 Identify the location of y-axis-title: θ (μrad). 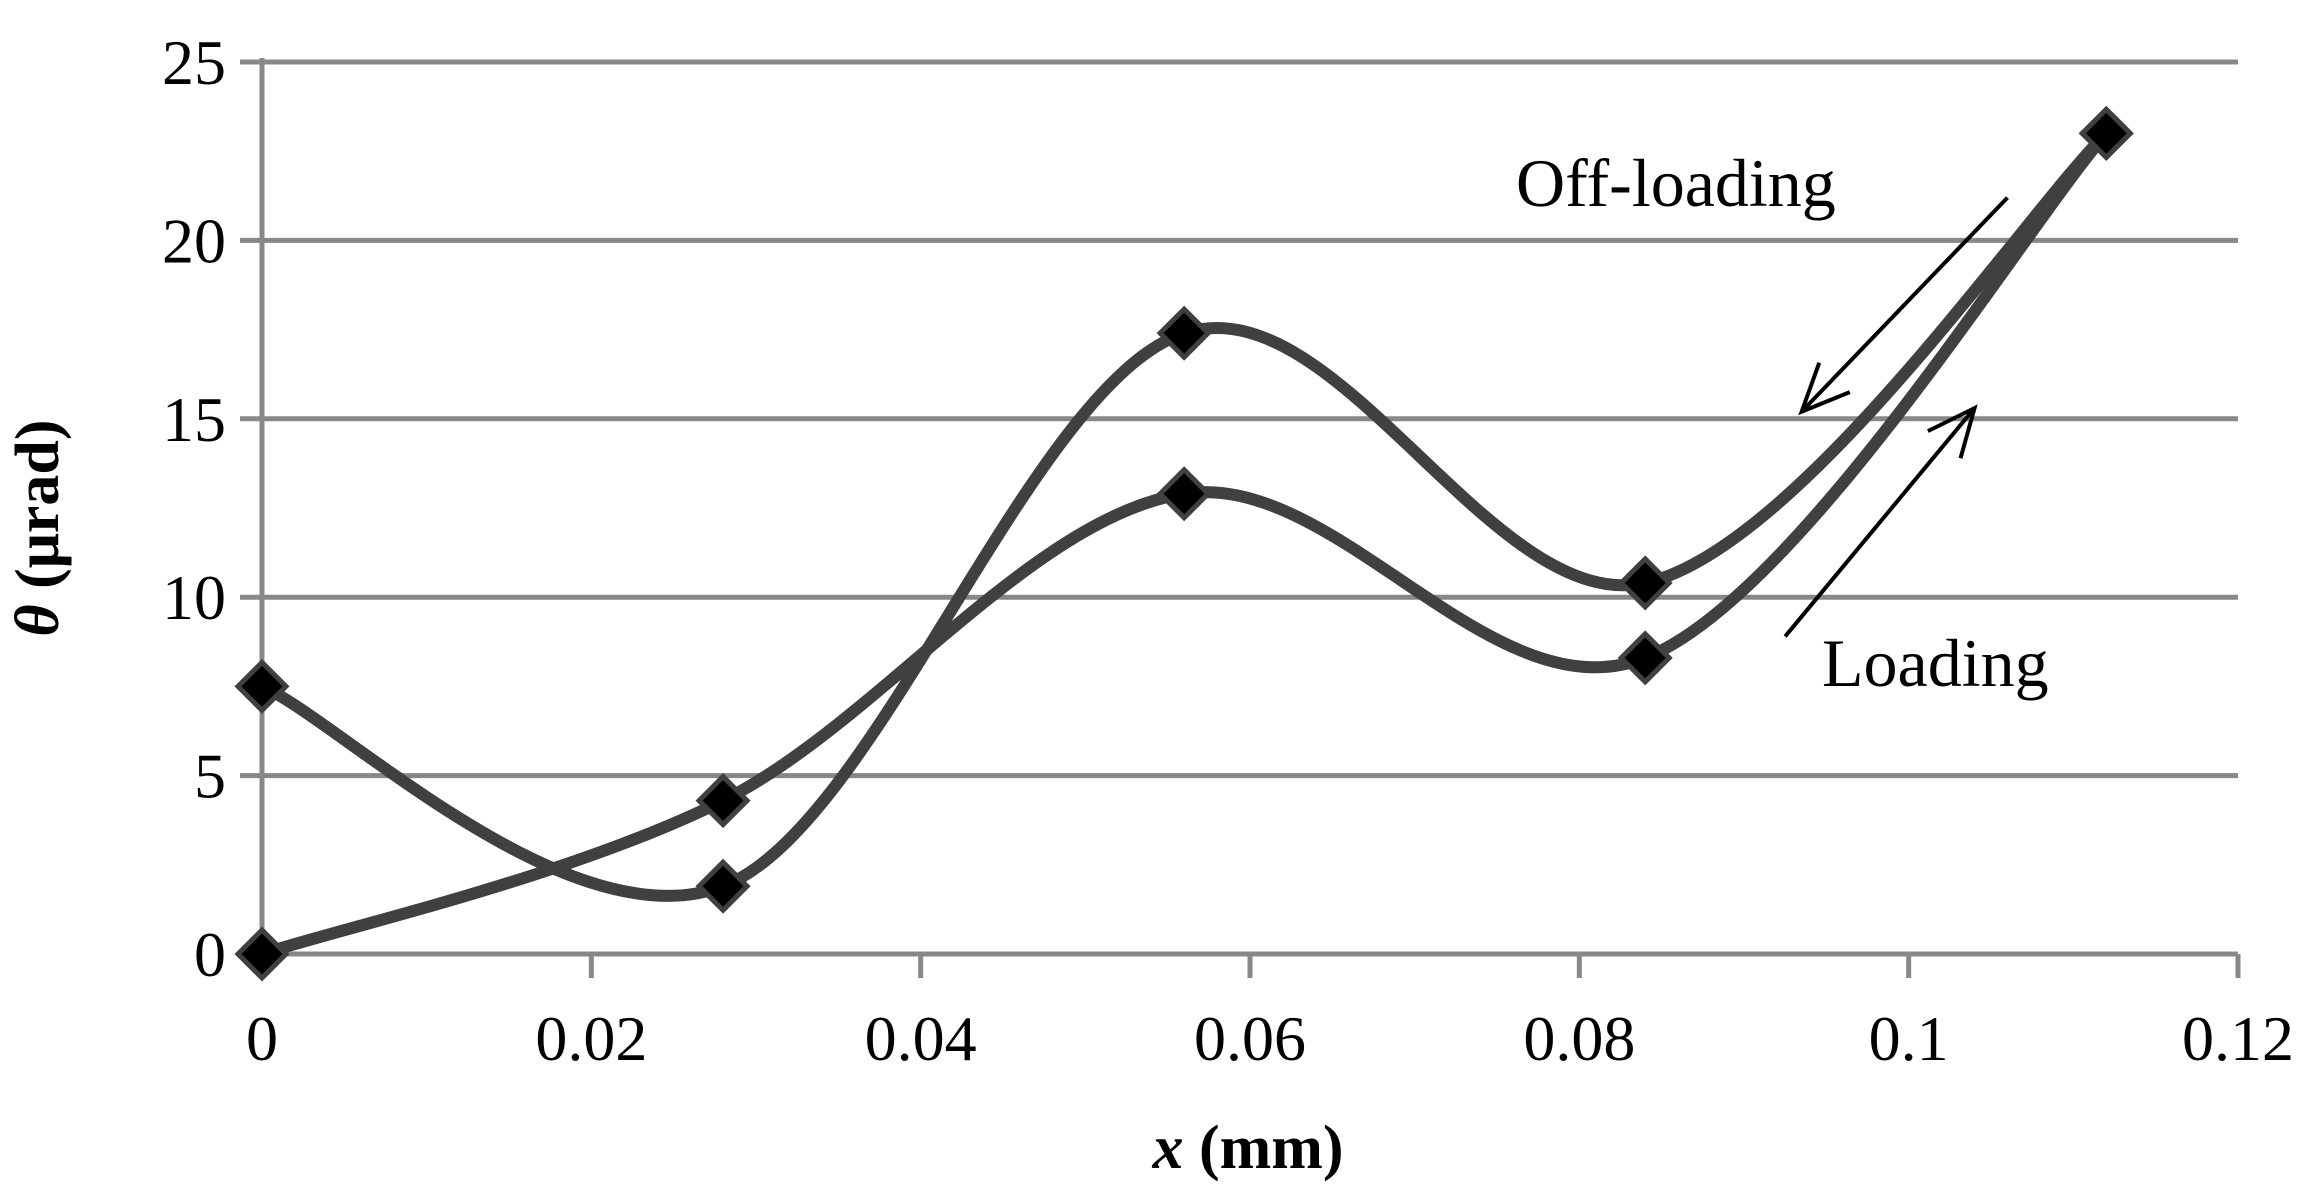
(38, 527).